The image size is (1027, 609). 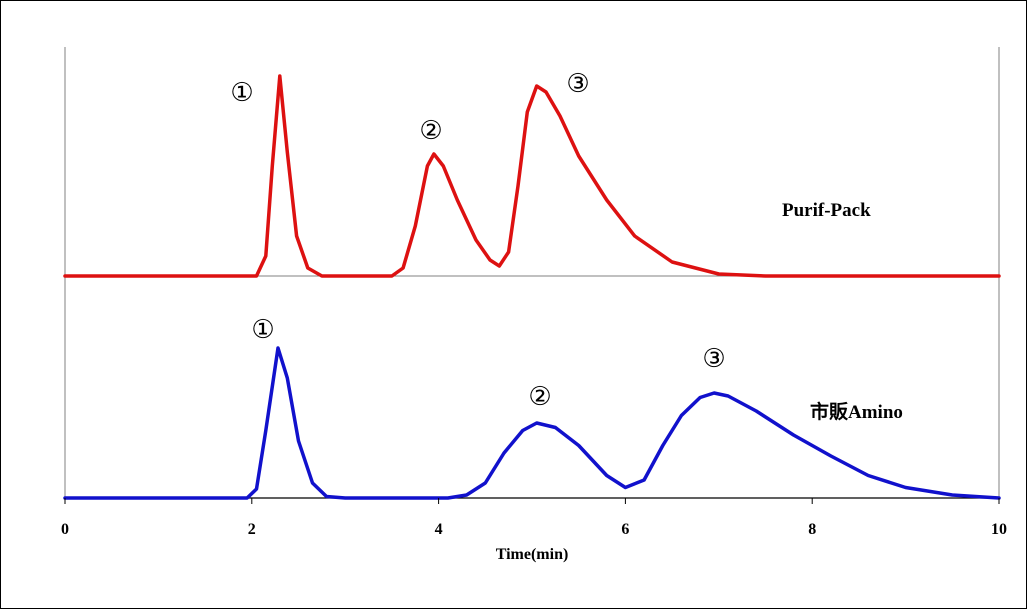 I want to click on peak-label-top-2: ②, so click(x=430, y=131).